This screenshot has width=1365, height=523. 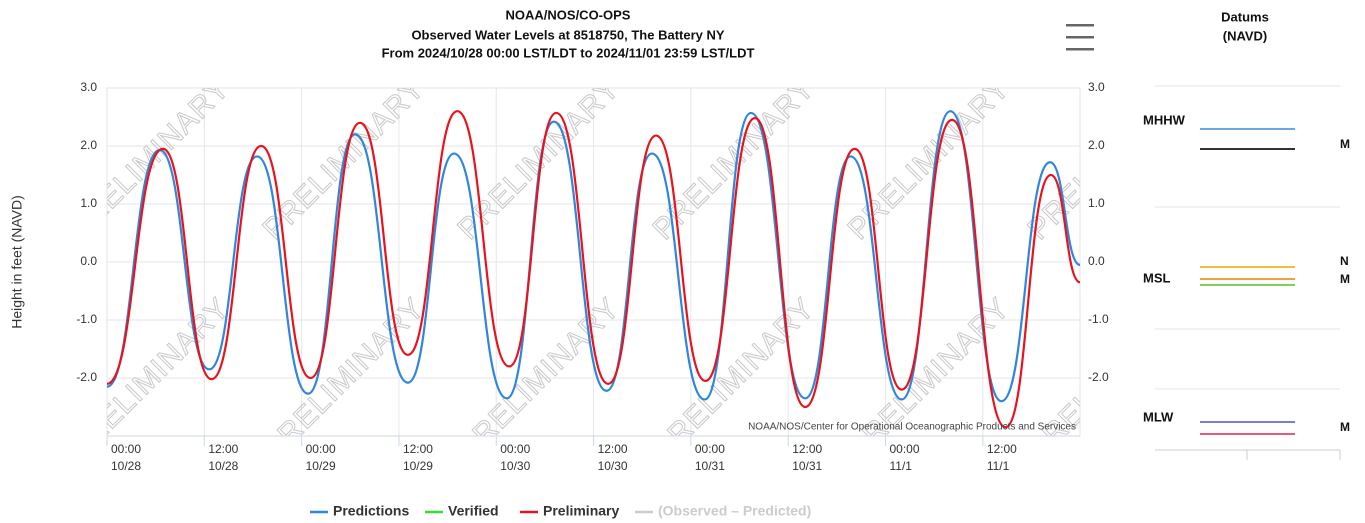 What do you see at coordinates (1344, 261) in the screenshot?
I see `datum-cut-label: N` at bounding box center [1344, 261].